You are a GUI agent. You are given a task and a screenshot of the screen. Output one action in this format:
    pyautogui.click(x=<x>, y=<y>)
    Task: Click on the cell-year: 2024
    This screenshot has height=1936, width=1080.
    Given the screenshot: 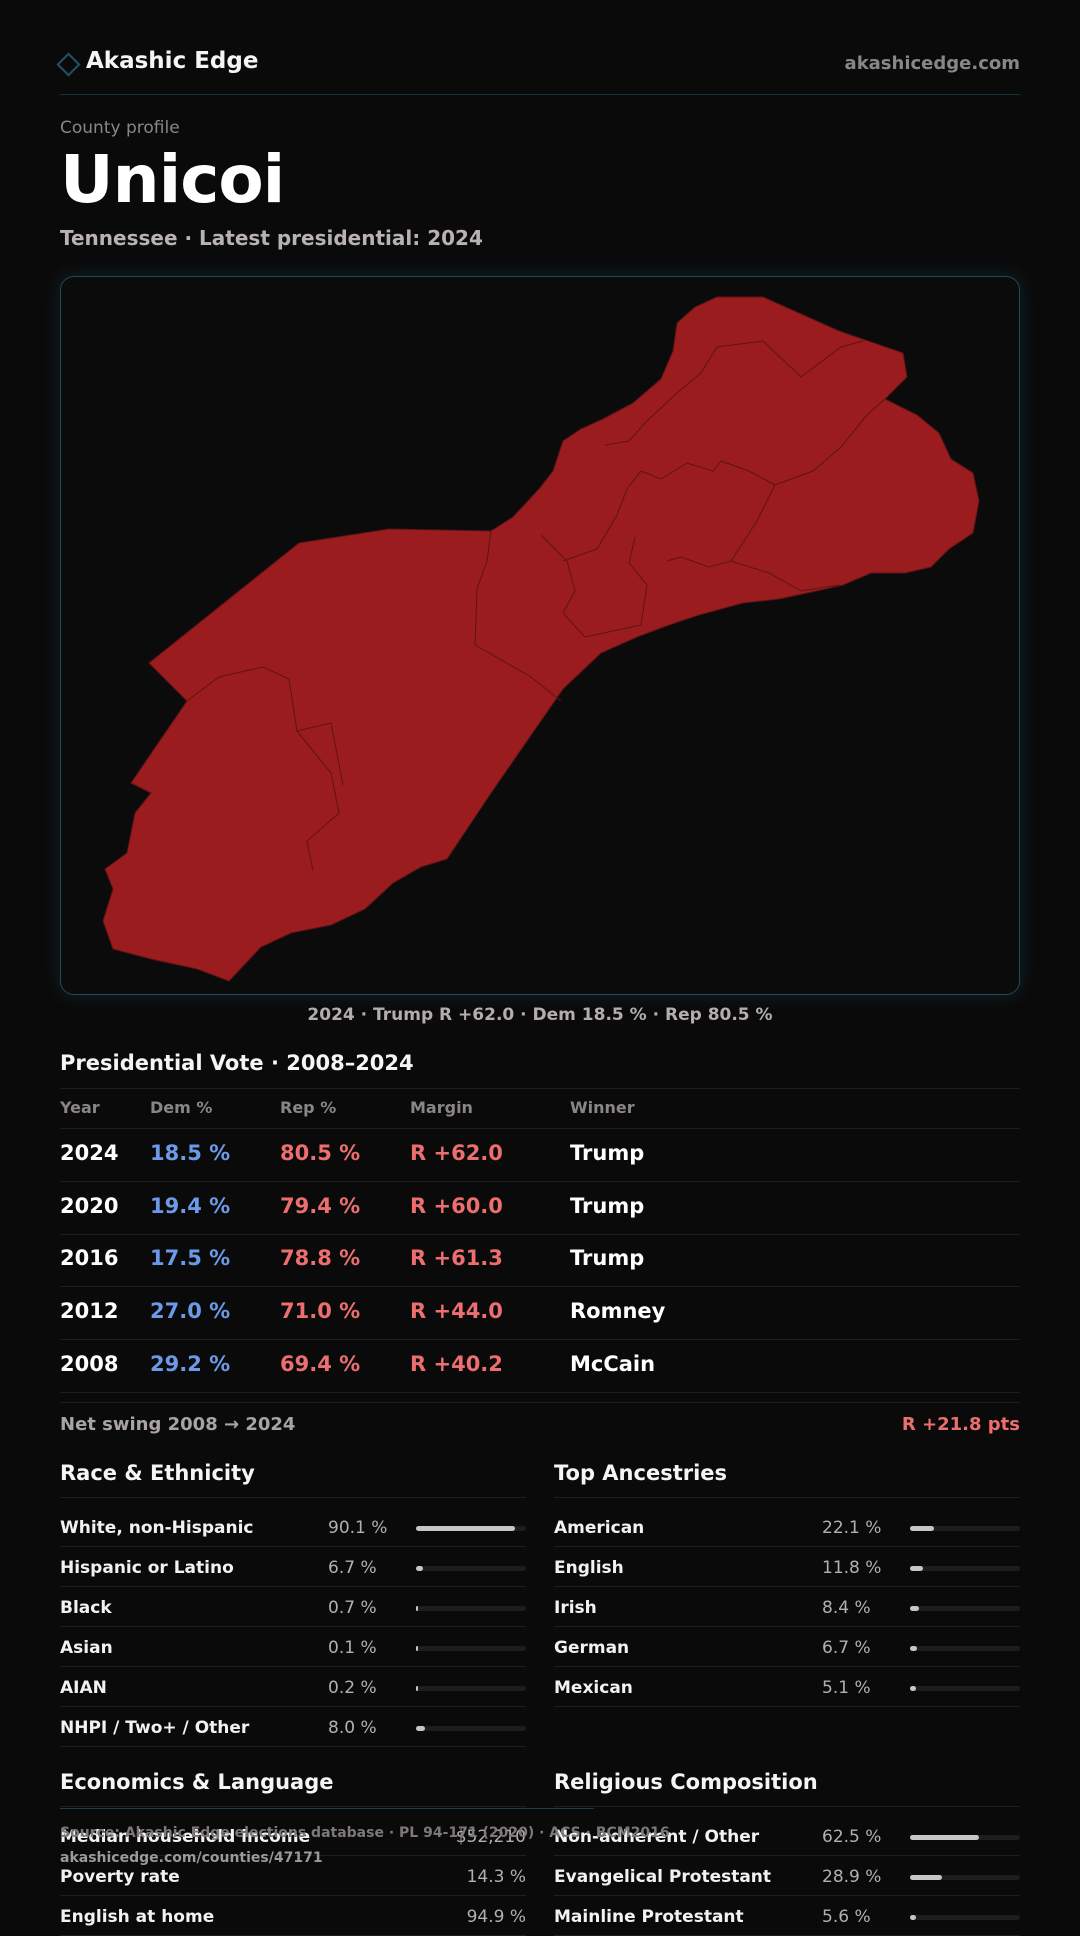 What is the action you would take?
    pyautogui.click(x=89, y=1153)
    